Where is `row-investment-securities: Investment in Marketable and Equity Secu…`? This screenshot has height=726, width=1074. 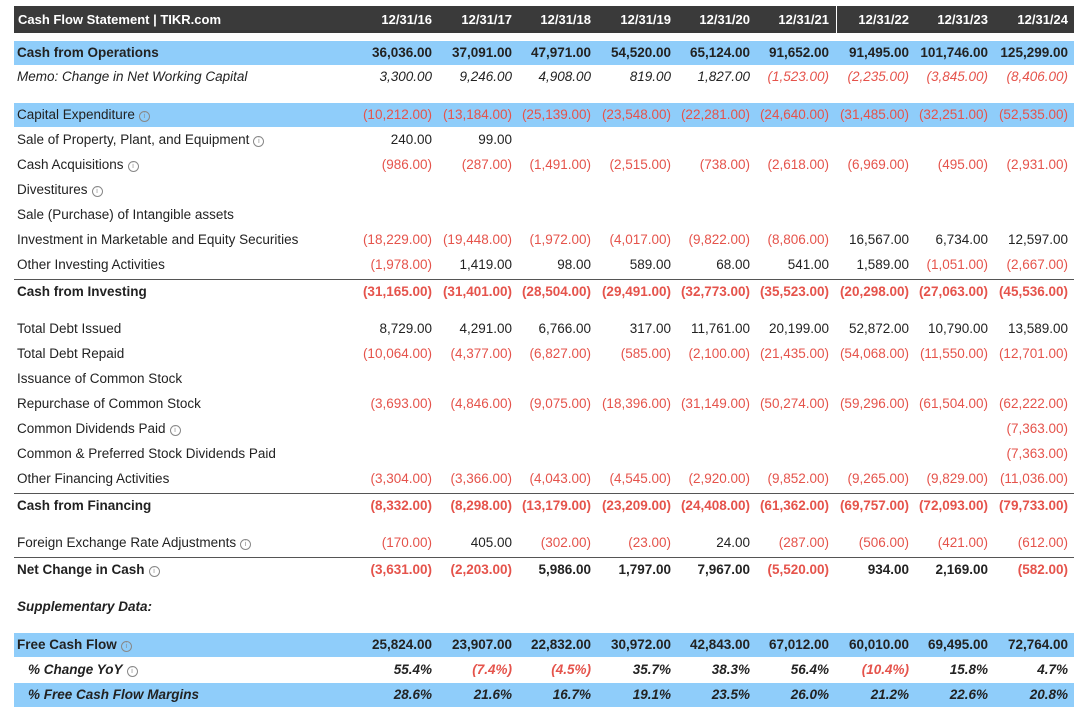
row-investment-securities: Investment in Marketable and Equity Secu… is located at coordinates (544, 240).